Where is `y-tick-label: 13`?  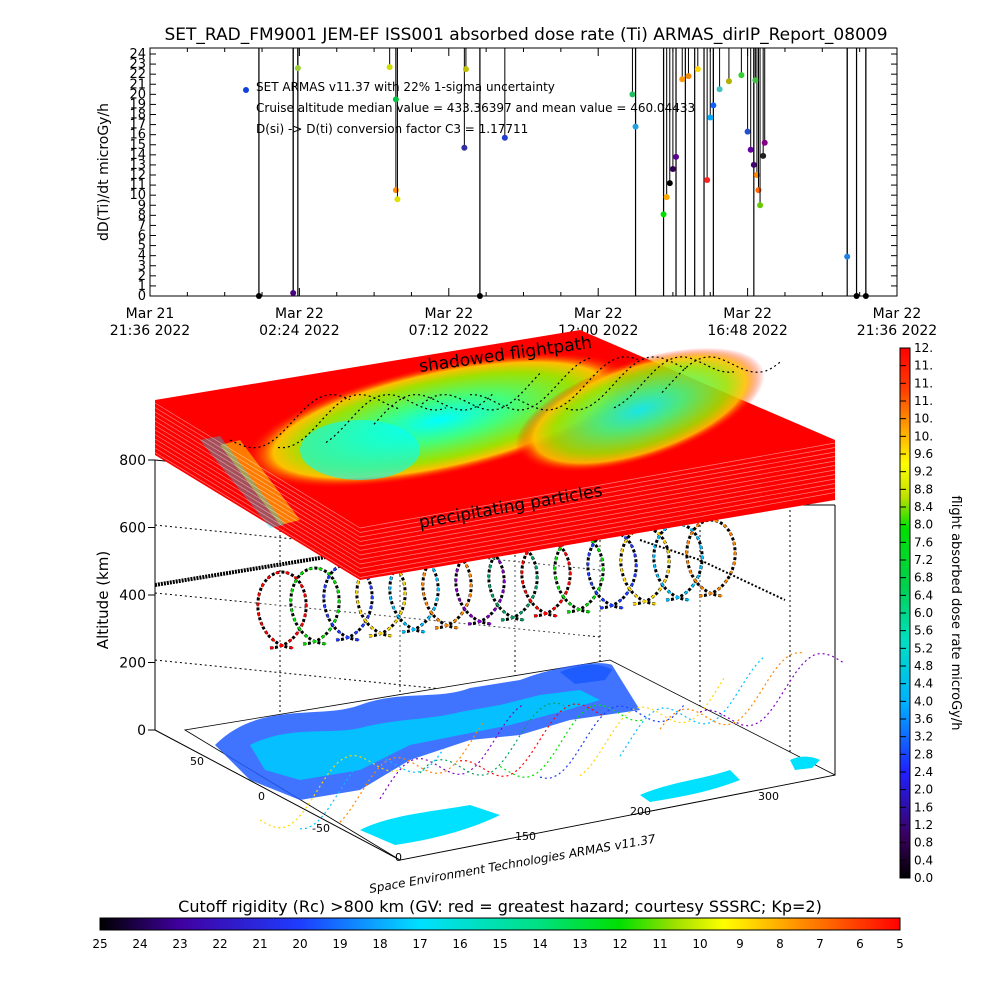 y-tick-label: 13 is located at coordinates (137, 165).